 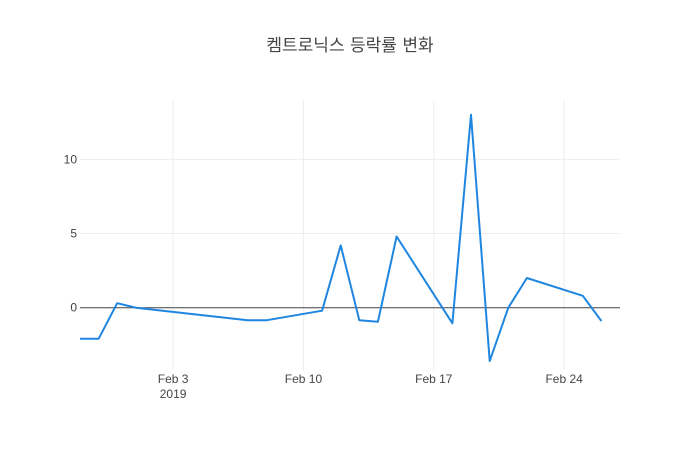 I want to click on y-tick-label: 0, so click(x=73, y=308).